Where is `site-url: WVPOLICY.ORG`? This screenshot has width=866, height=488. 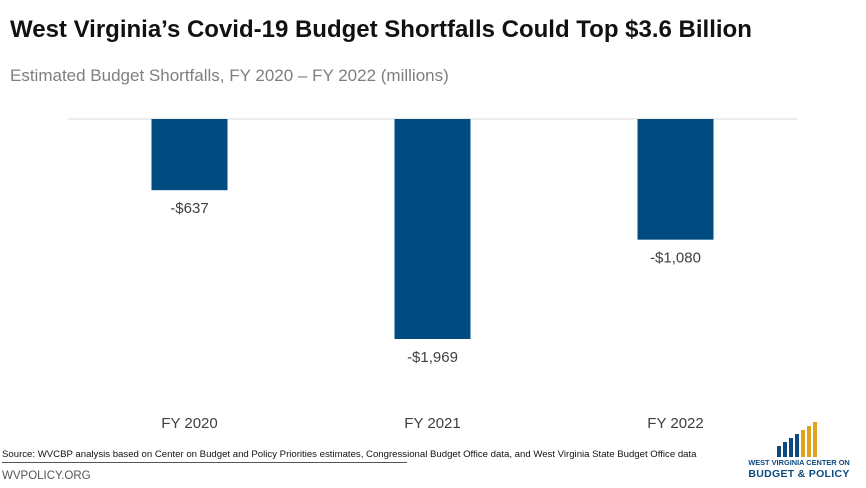 site-url: WVPOLICY.ORG is located at coordinates (46, 476).